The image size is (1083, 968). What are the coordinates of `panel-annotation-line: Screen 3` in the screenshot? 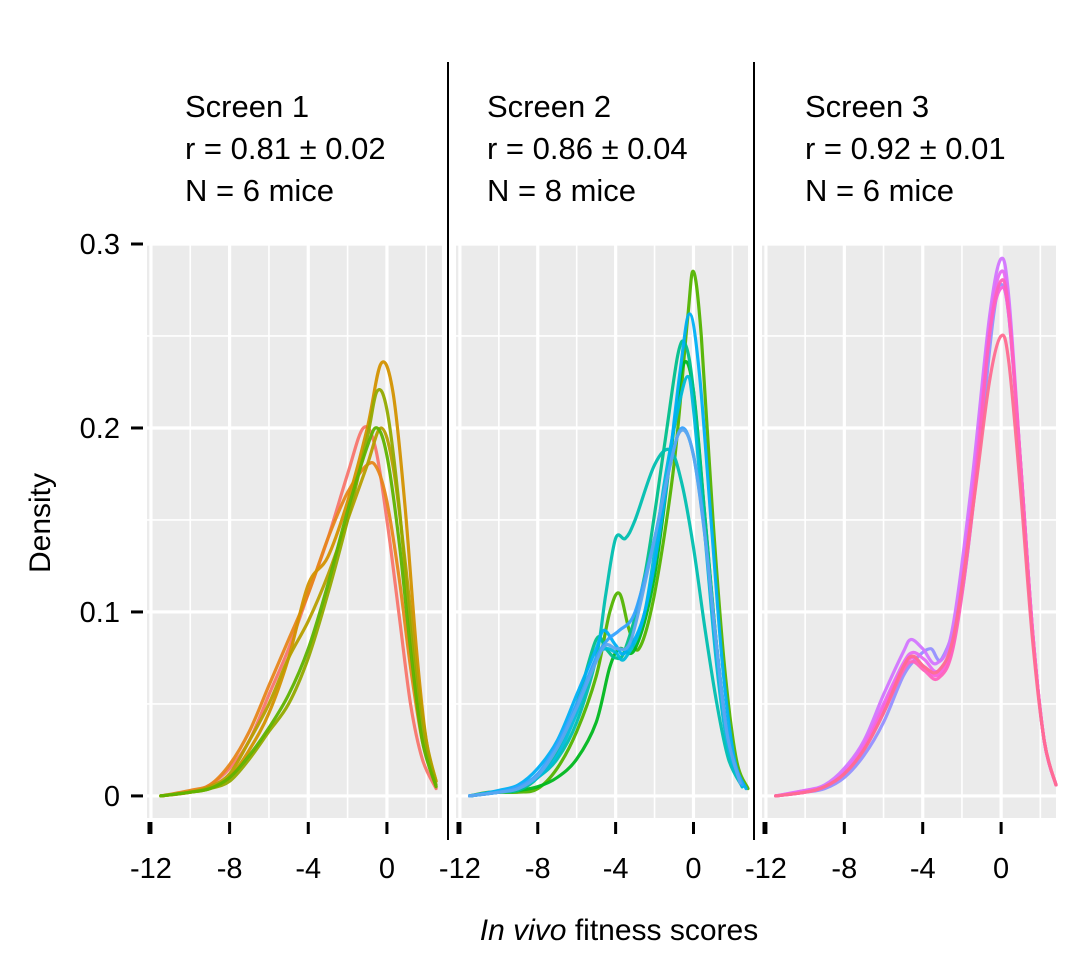 It's located at (867, 106).